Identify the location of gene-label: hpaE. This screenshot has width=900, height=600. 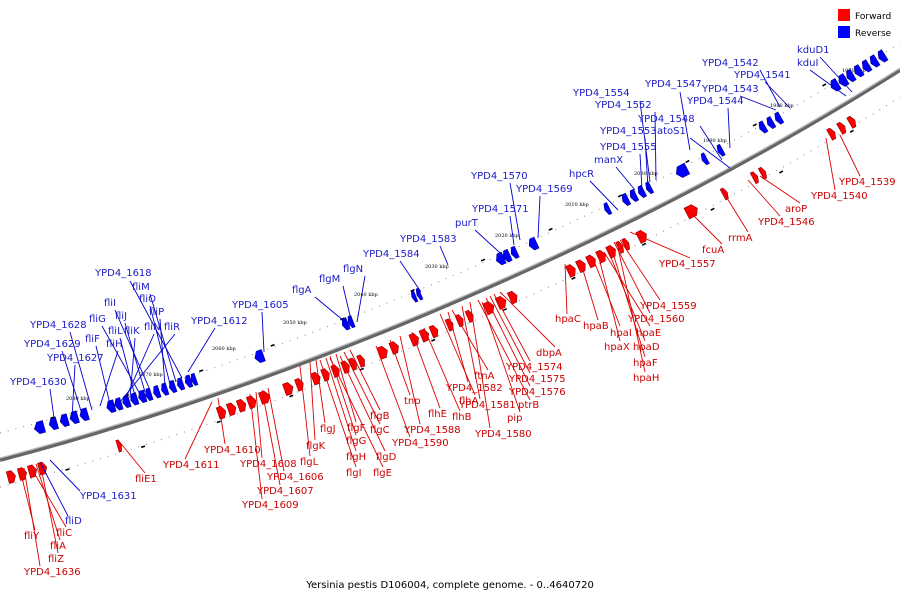
(648, 333).